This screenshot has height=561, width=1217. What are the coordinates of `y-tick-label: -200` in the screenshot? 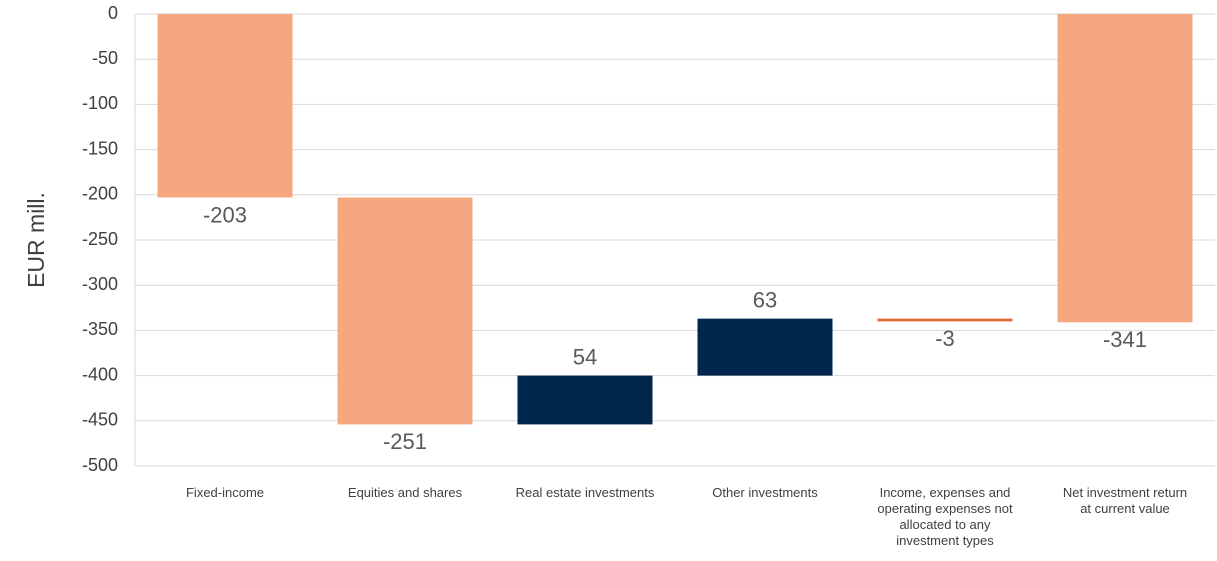 It's located at (100, 194).